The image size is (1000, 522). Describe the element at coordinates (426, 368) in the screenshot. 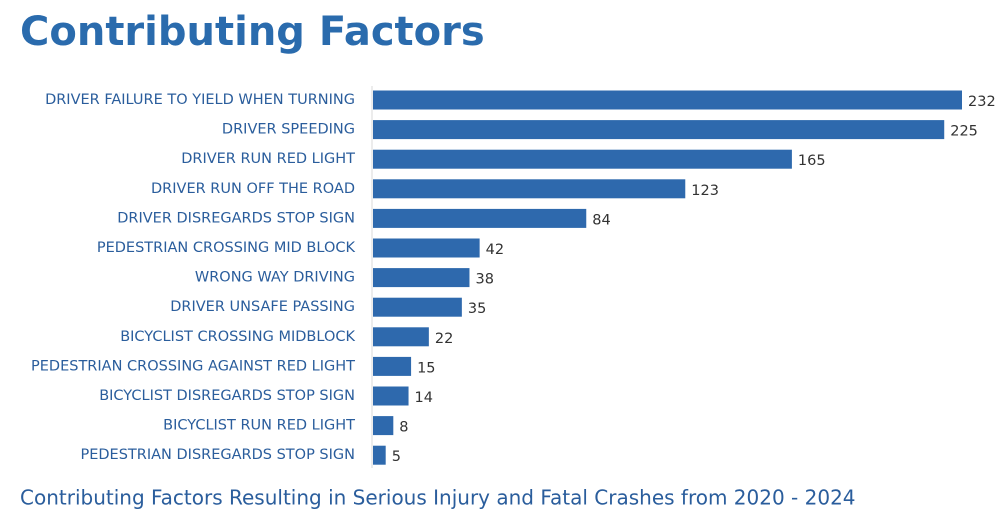

I see `value-label: 15` at that location.